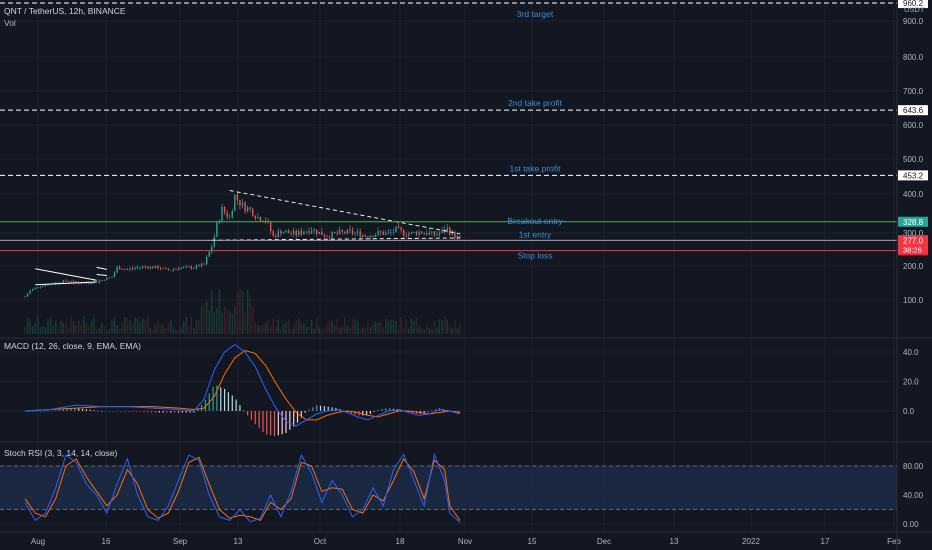 Image resolution: width=932 pixels, height=550 pixels. Describe the element at coordinates (535, 14) in the screenshot. I see `level-label: 3rd target` at that location.